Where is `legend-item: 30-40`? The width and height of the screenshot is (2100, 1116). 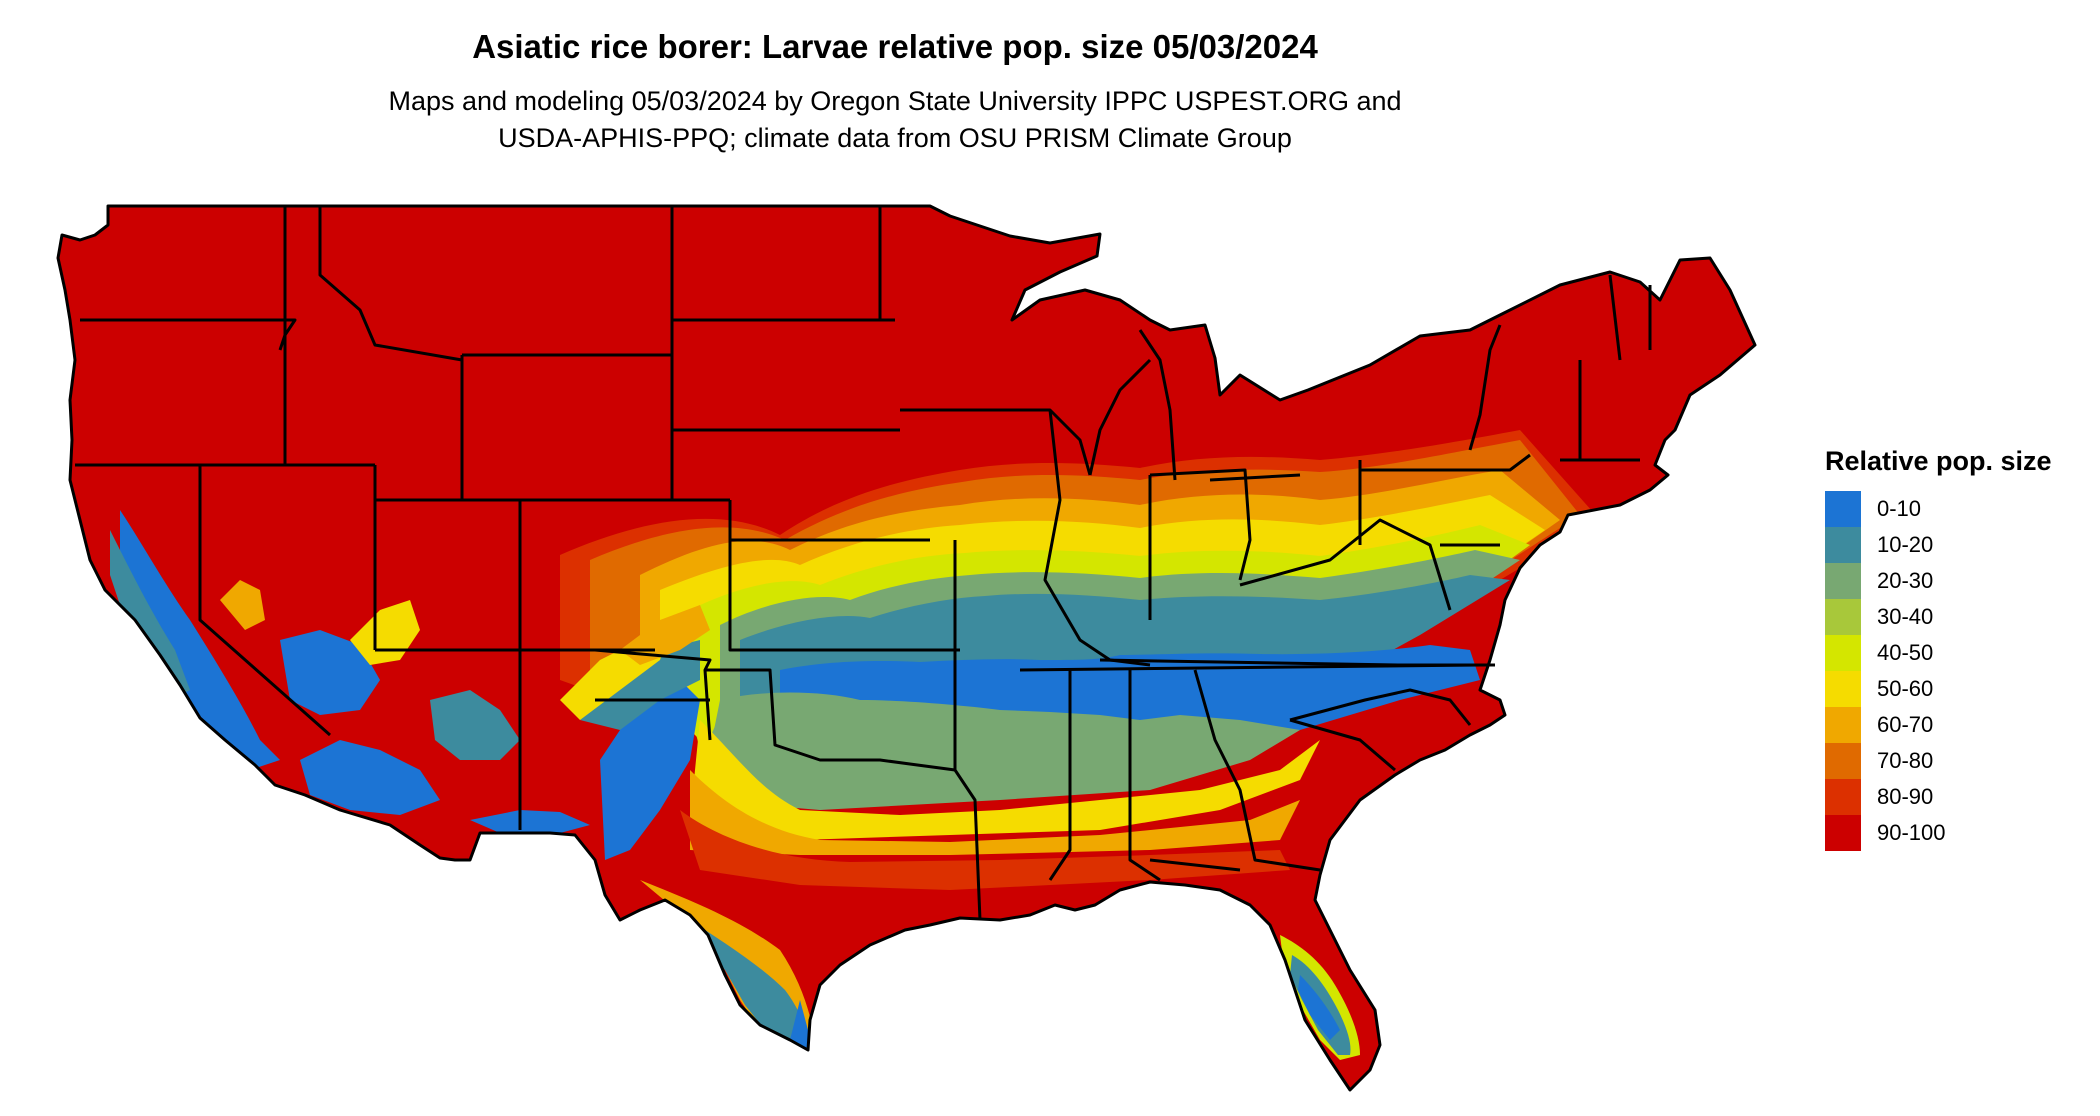 legend-item: 30-40 is located at coordinates (1879, 617).